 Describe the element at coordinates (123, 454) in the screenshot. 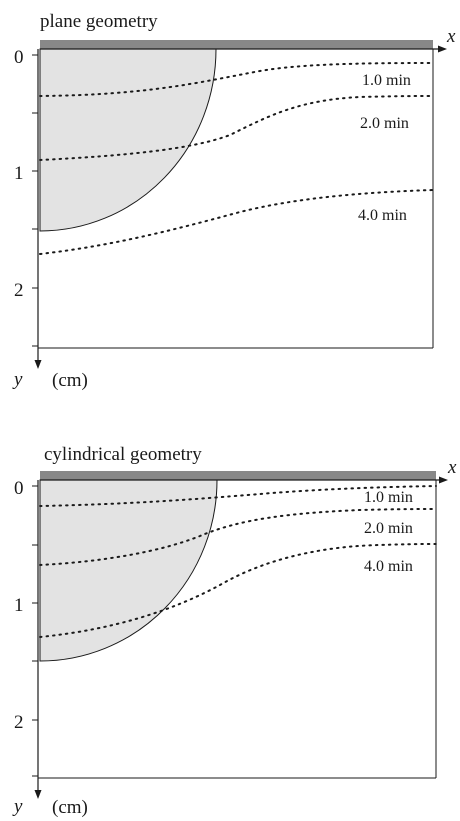

I see `panel-title: cylindrical geometry` at that location.